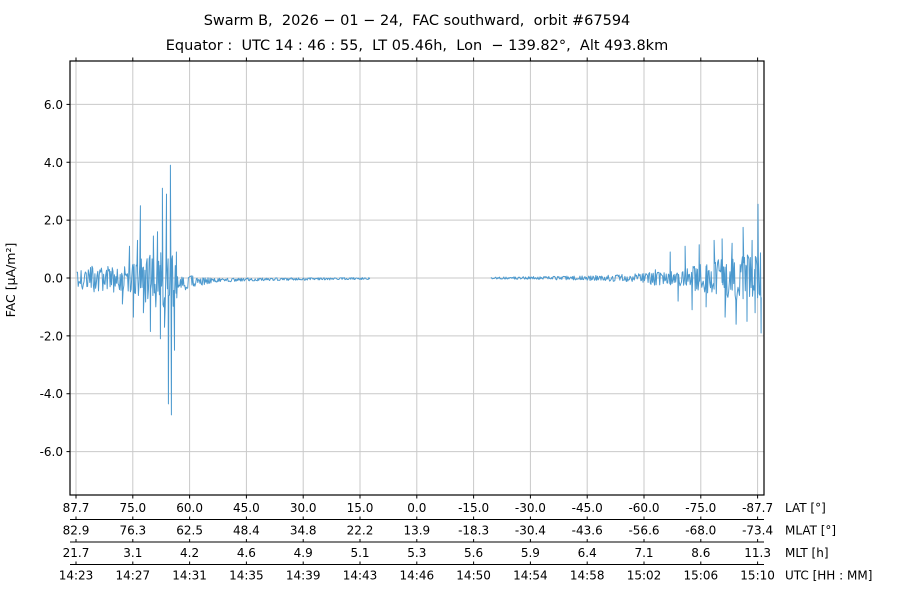  I want to click on y-tick-label: 4.0, so click(53, 163).